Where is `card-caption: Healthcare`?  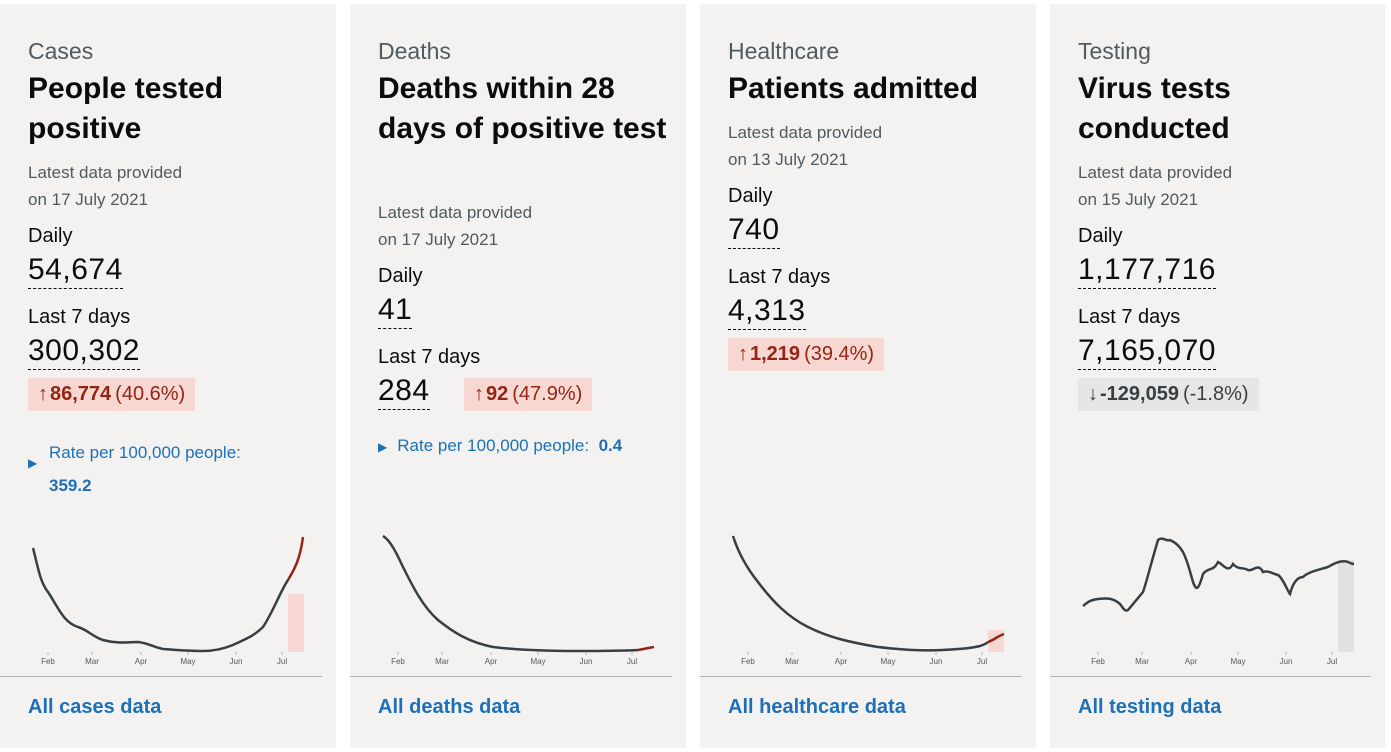 card-caption: Healthcare is located at coordinates (784, 51).